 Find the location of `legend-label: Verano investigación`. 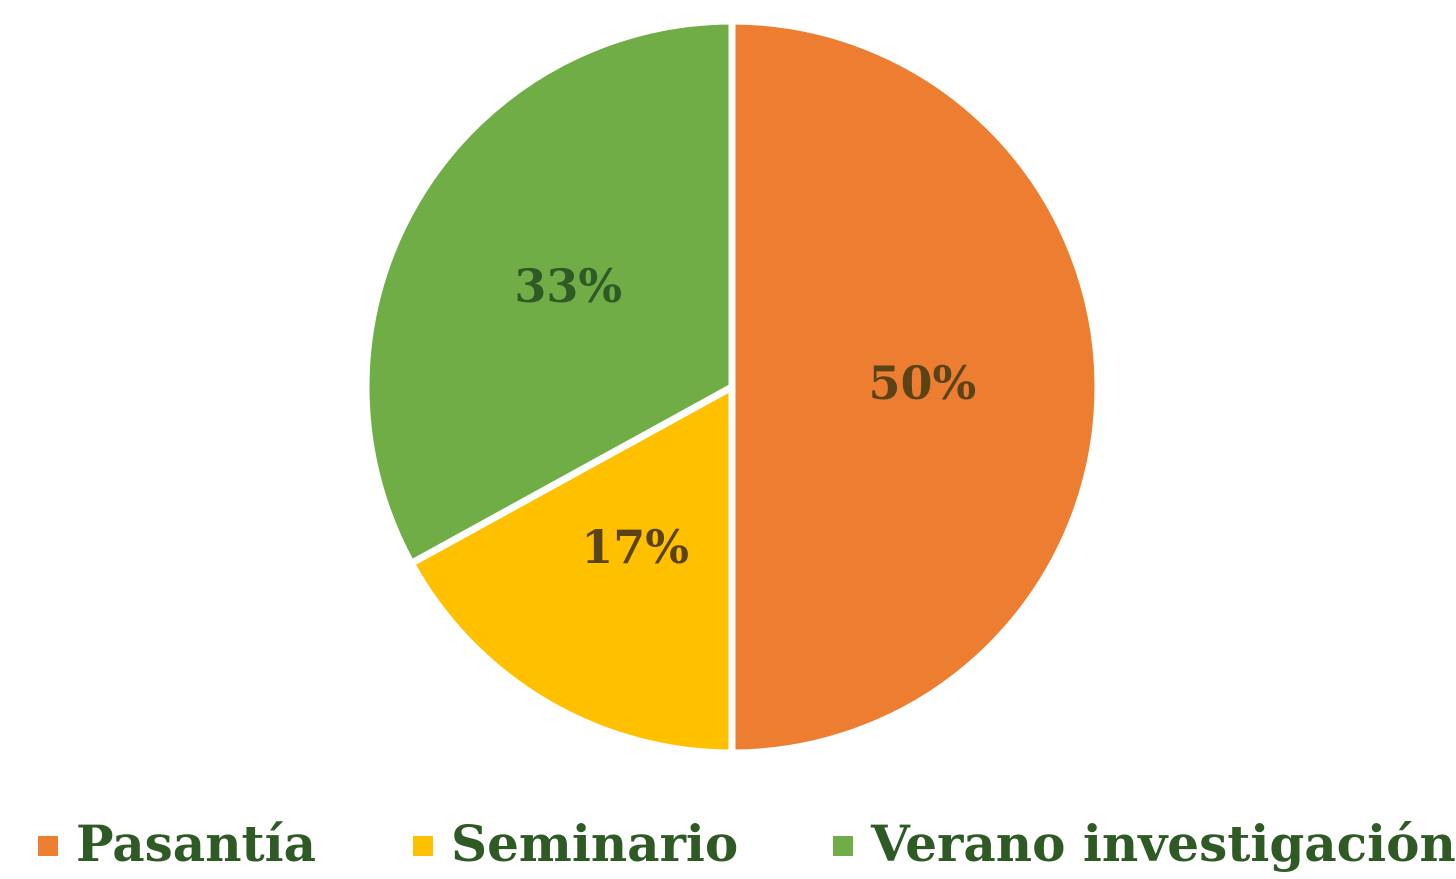

legend-label: Verano investigación is located at coordinates (1163, 843).